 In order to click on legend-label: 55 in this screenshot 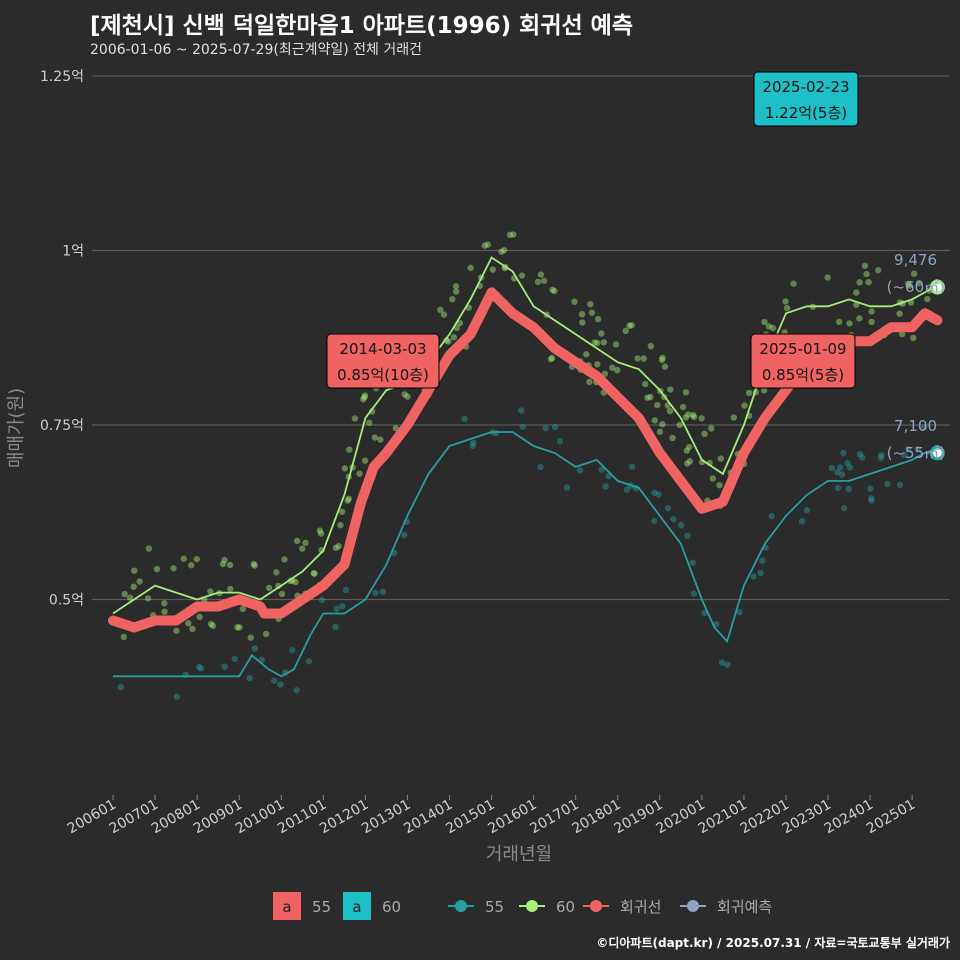, I will do `click(494, 907)`.